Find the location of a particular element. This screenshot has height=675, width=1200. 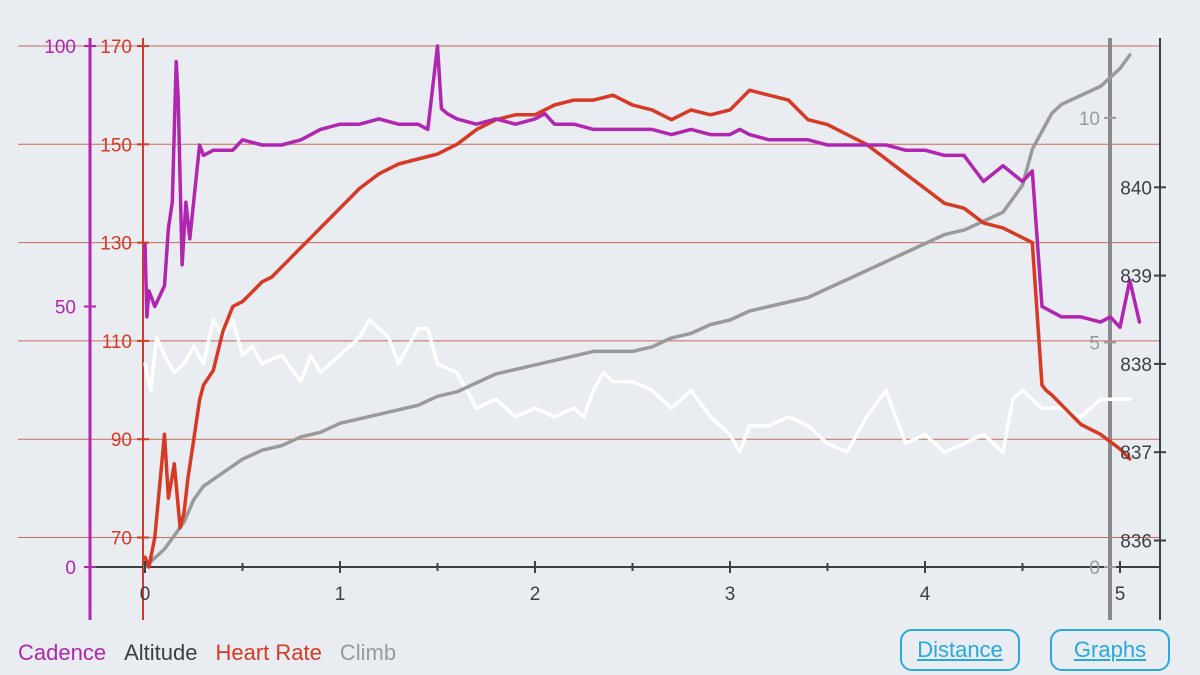

climb-tick-label-0: 0 is located at coordinates (1094, 568).